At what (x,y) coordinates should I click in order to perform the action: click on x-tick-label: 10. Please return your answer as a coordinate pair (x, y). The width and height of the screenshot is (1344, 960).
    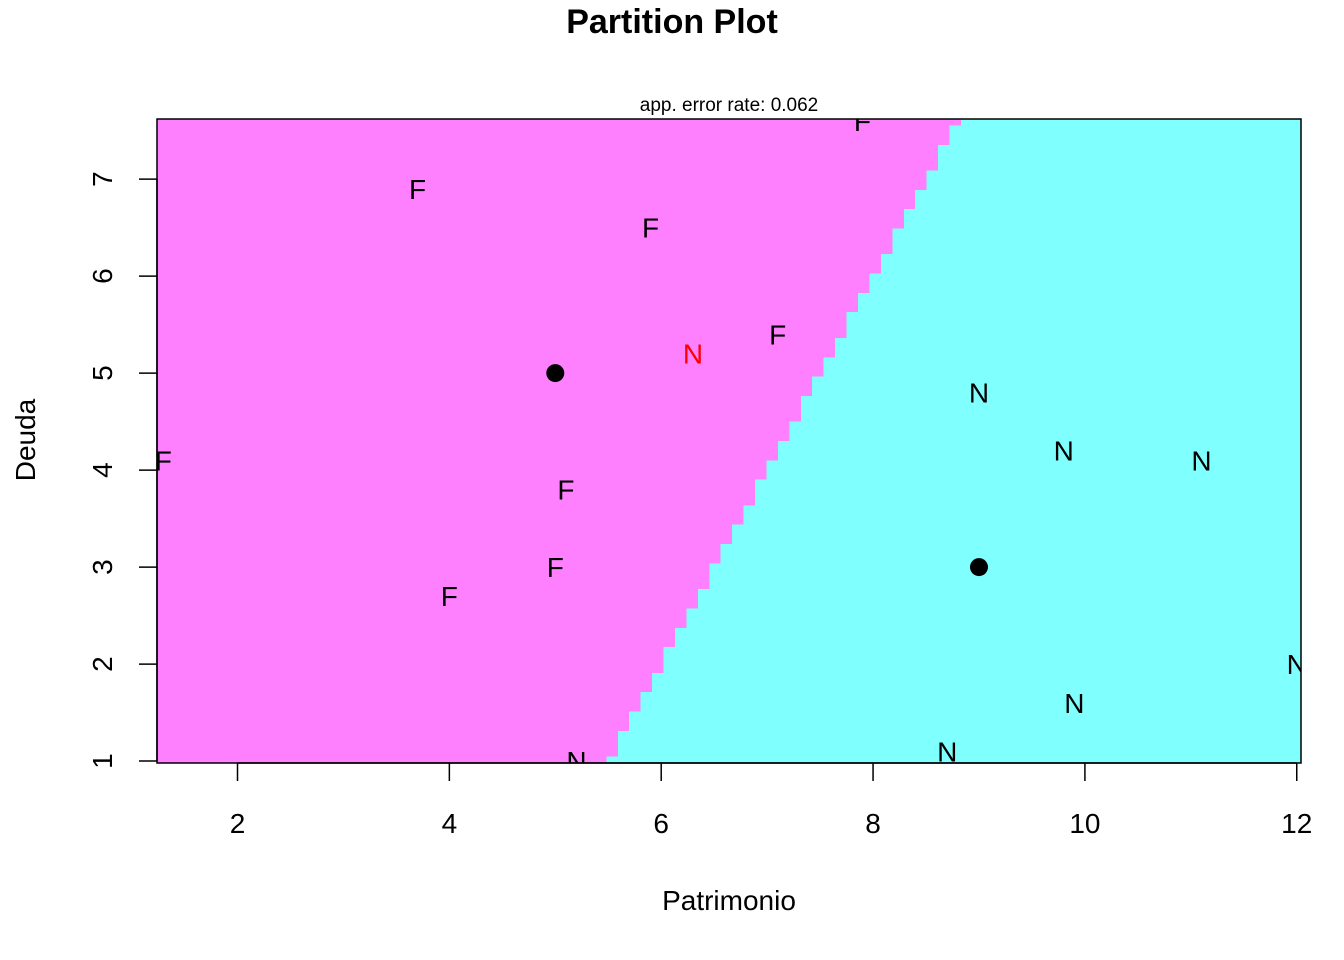
    Looking at the image, I should click on (1084, 823).